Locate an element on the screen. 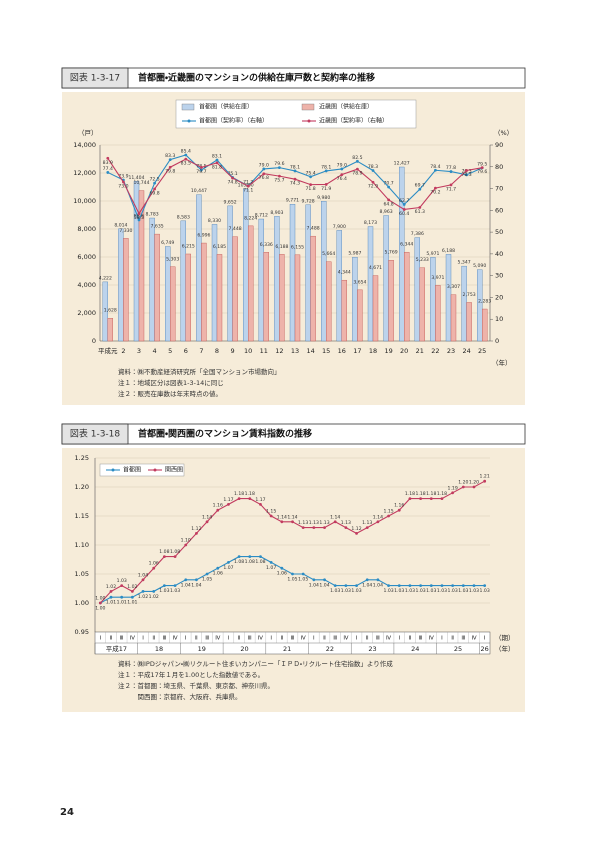  legend-label: 首都圏（供給在庫） is located at coordinates (226, 107).